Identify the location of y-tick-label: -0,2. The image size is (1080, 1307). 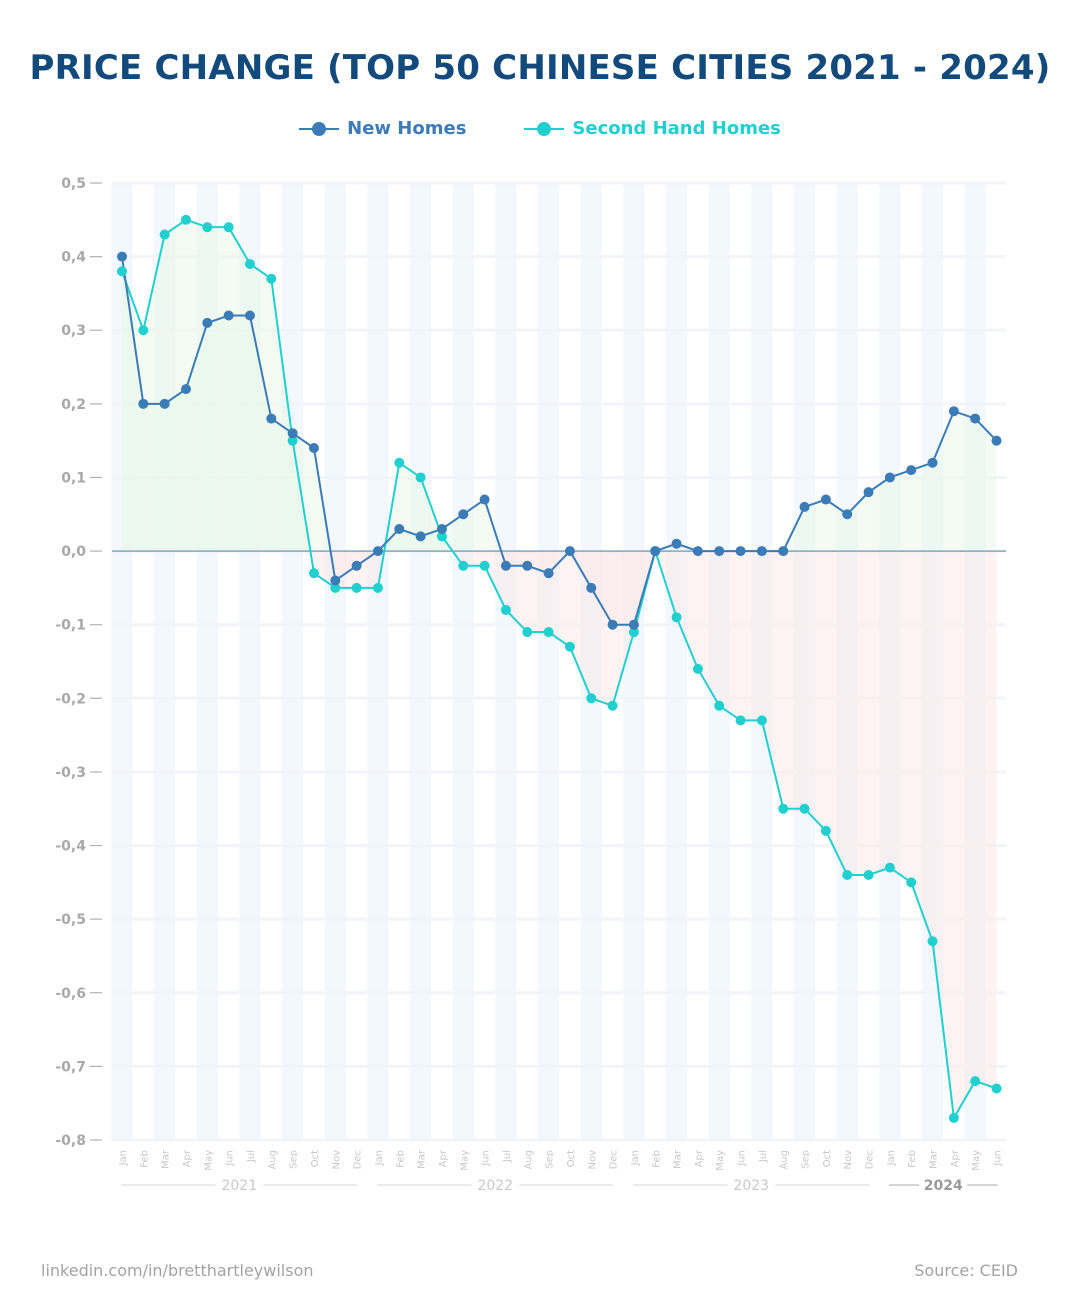
(70, 699).